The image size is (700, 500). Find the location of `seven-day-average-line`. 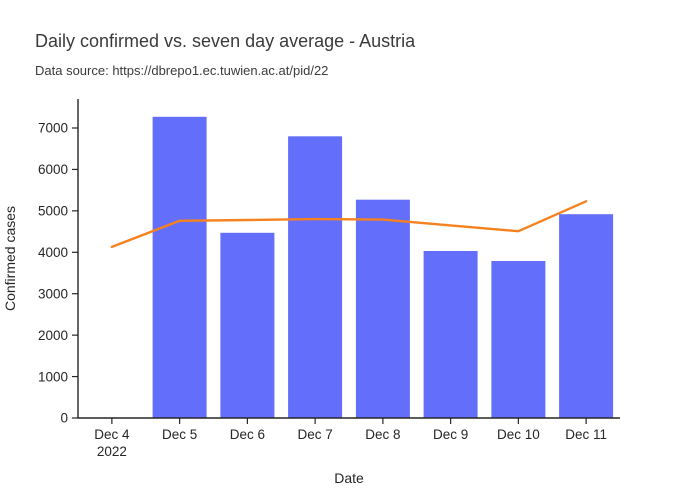

seven-day-average-line is located at coordinates (349, 224).